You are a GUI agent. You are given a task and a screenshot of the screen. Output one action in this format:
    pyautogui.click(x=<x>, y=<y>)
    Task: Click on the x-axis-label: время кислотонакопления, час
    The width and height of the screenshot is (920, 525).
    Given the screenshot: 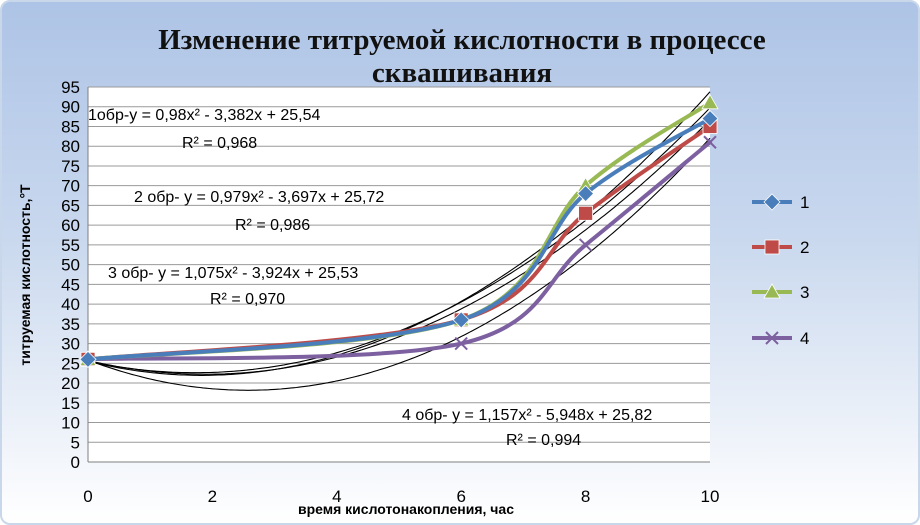 What is the action you would take?
    pyautogui.click(x=406, y=509)
    